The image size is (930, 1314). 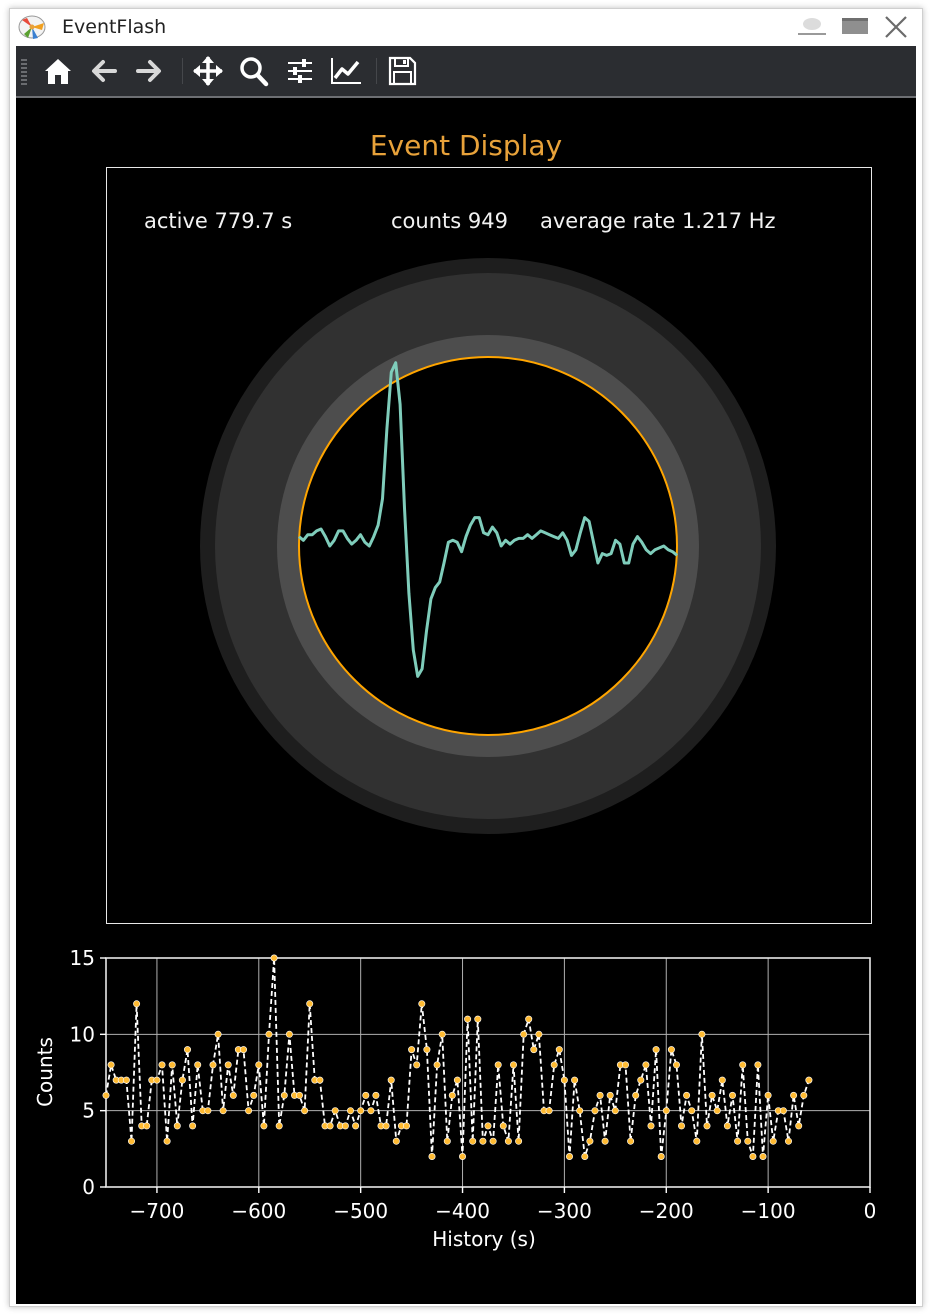 I want to click on pan-button, so click(x=208, y=71).